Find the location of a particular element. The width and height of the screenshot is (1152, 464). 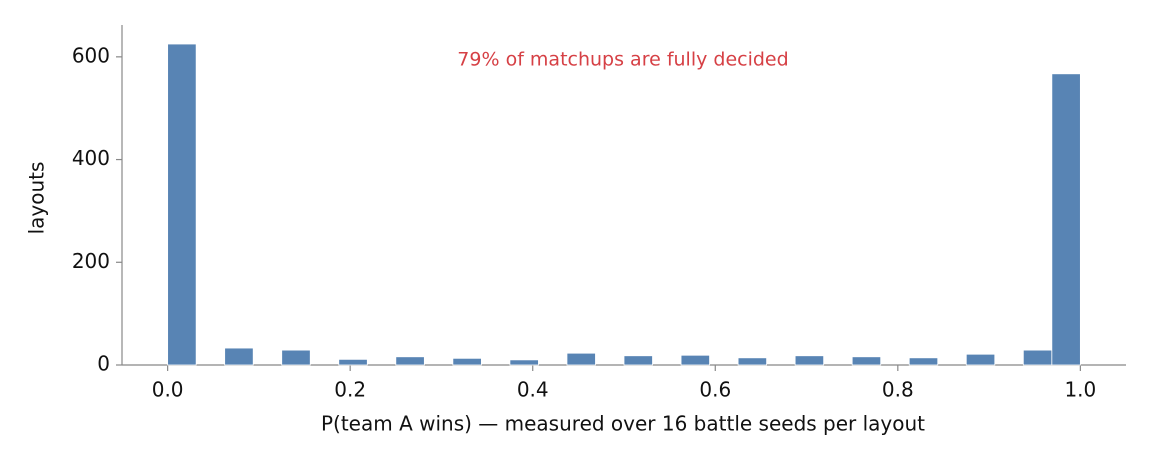

y-axis-label: layouts is located at coordinates (37, 198).